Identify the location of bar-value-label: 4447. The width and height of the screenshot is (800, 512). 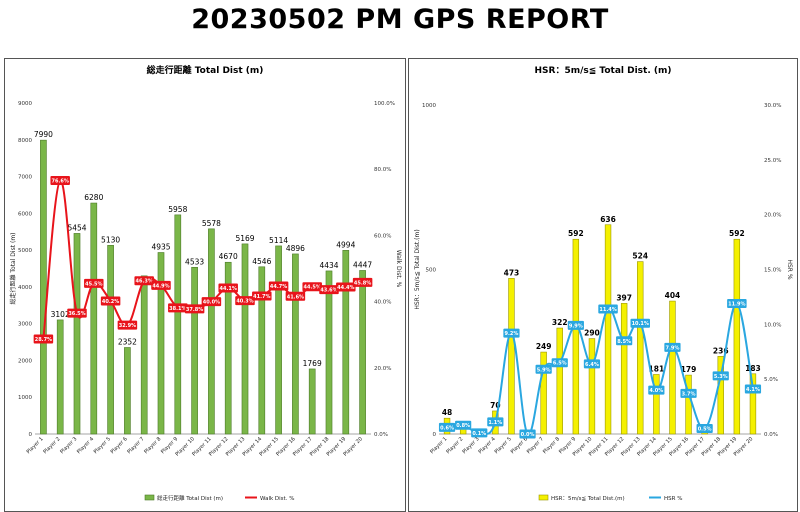
(362, 264).